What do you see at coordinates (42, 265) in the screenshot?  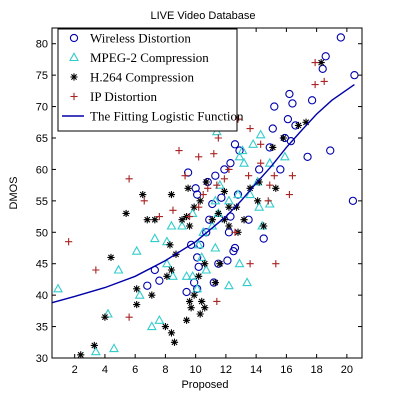 I see `y-tick-label: 45` at bounding box center [42, 265].